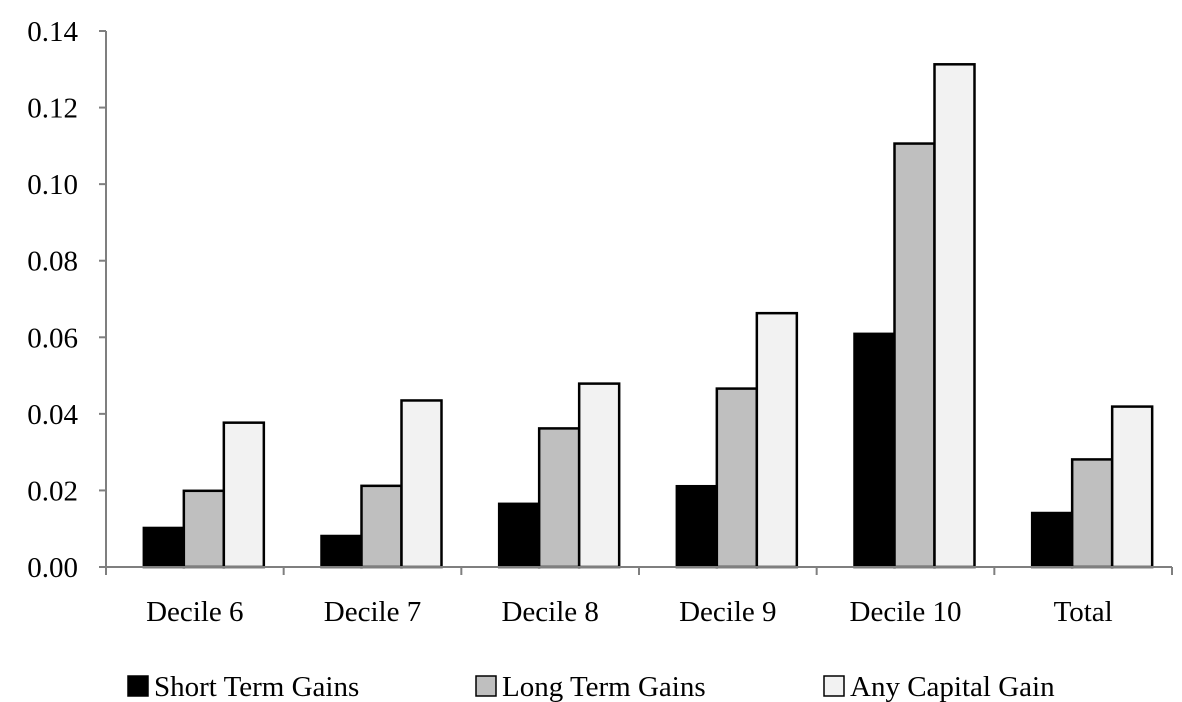 The image size is (1182, 702). What do you see at coordinates (256, 686) in the screenshot?
I see `legend-label-short-term-gains: Short Term Gains` at bounding box center [256, 686].